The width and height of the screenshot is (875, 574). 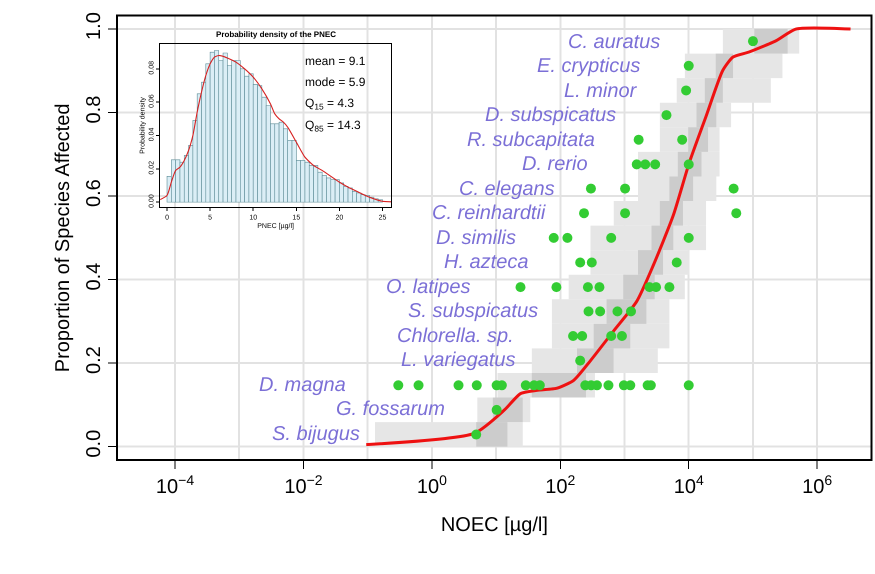 I want to click on annotation: H. azteca, so click(x=486, y=262).